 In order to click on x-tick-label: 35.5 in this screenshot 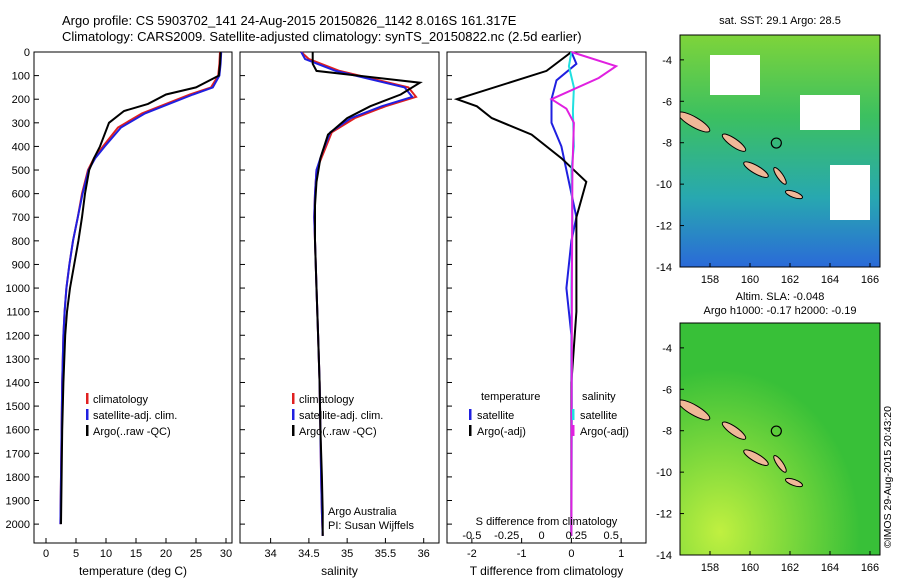, I will do `click(385, 554)`.